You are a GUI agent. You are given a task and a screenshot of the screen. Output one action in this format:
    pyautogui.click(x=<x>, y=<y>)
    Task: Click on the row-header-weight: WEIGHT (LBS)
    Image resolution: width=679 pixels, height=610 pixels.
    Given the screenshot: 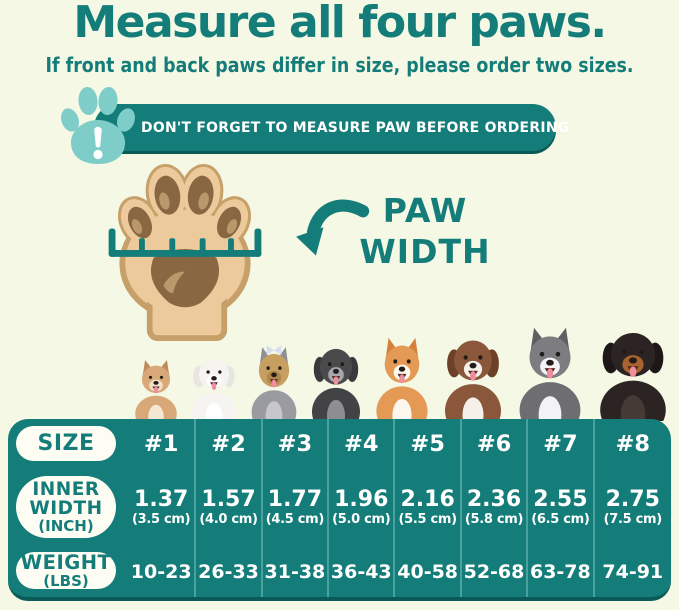 What is the action you would take?
    pyautogui.click(x=66, y=570)
    